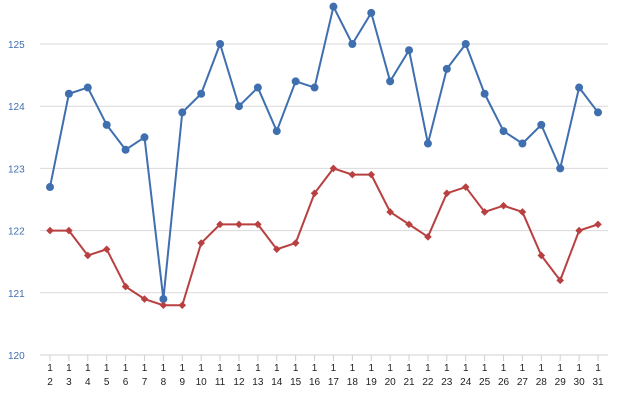 The image size is (640, 405). What do you see at coordinates (353, 375) in the screenshot?
I see `x-tick-label: 1 18` at bounding box center [353, 375].